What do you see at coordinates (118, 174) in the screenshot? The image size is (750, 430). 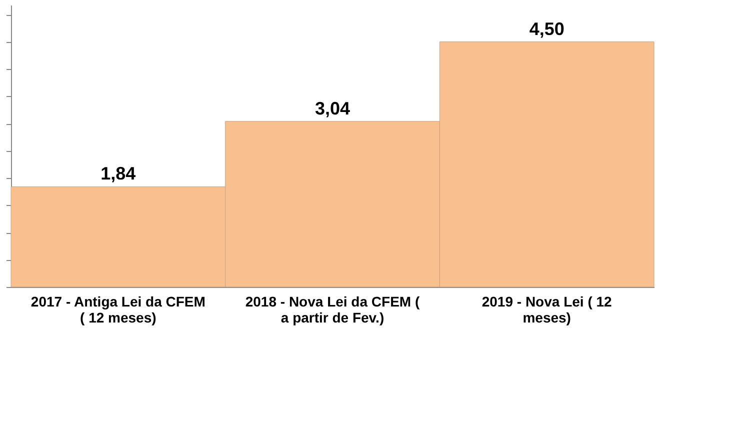 I see `data-label: 1,84` at bounding box center [118, 174].